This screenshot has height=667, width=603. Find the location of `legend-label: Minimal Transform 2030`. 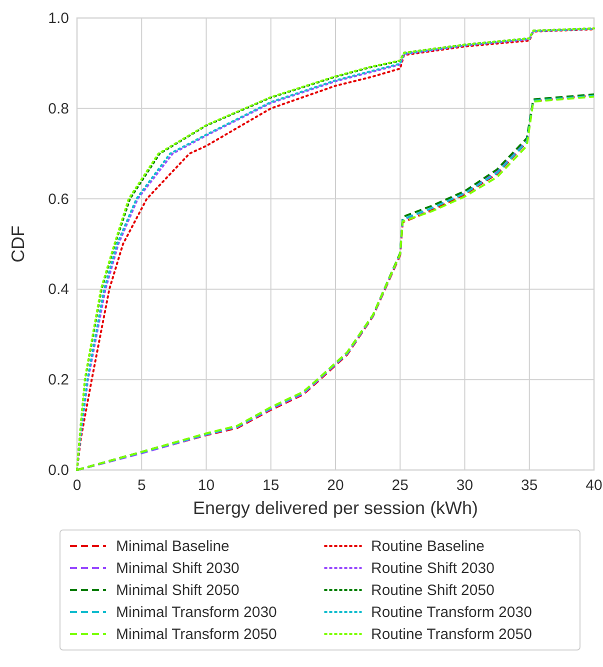

legend-label: Minimal Transform 2030 is located at coordinates (196, 612).